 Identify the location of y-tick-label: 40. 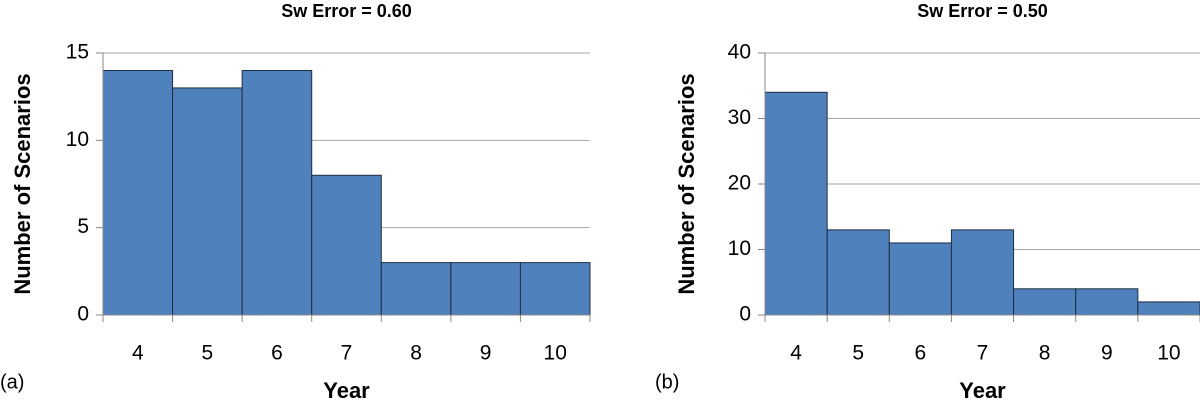
(739, 52).